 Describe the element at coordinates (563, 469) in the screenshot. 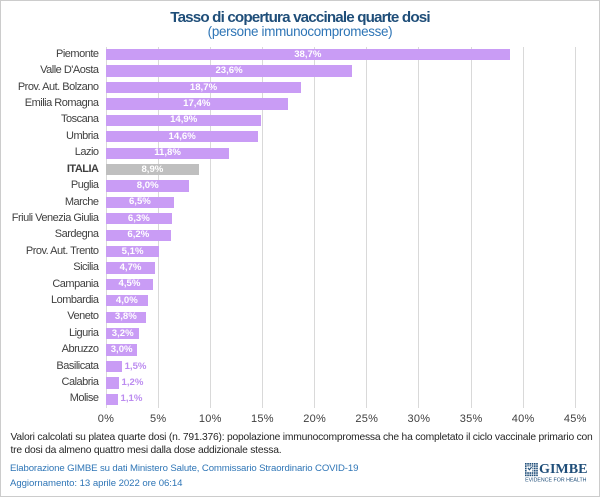

I see `svg-text: GIMBE` at that location.